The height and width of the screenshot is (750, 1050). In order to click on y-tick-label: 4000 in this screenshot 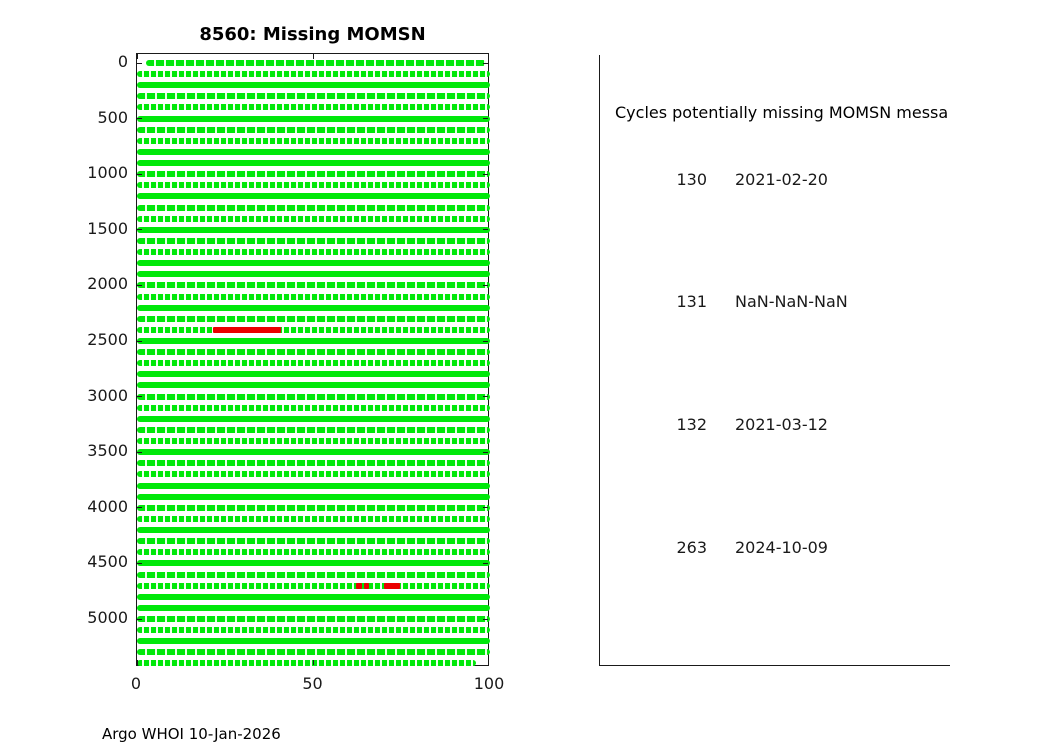, I will do `click(107, 506)`.